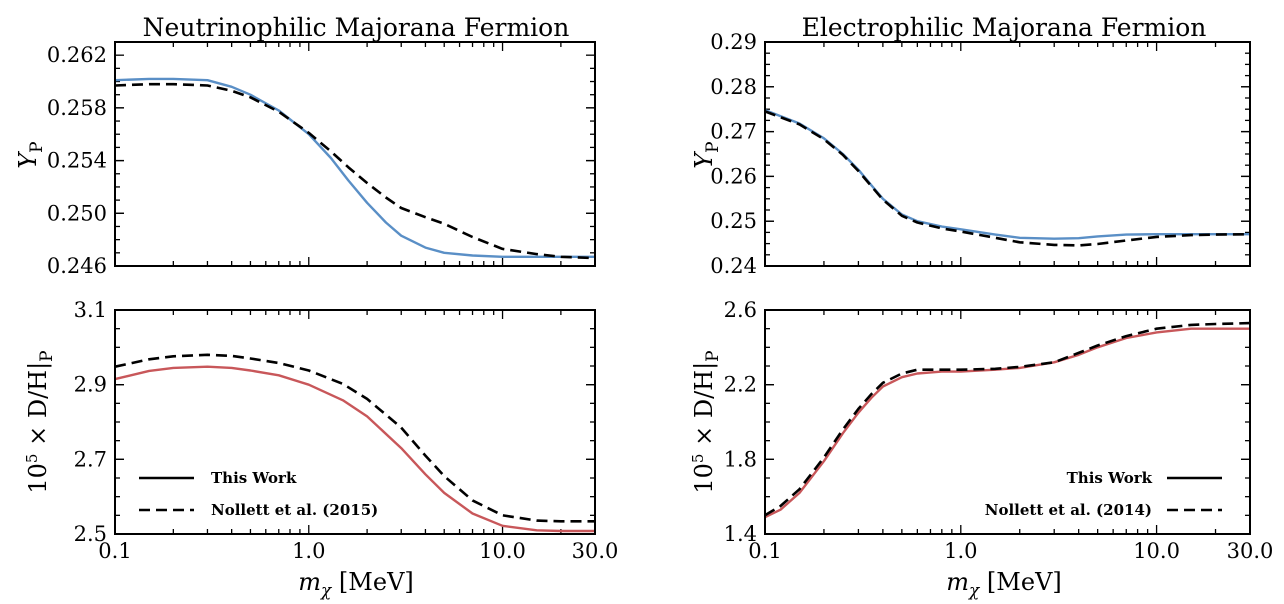 This screenshot has width=1284, height=604. What do you see at coordinates (733, 87) in the screenshot?
I see `y-tick-label: 0.28` at bounding box center [733, 87].